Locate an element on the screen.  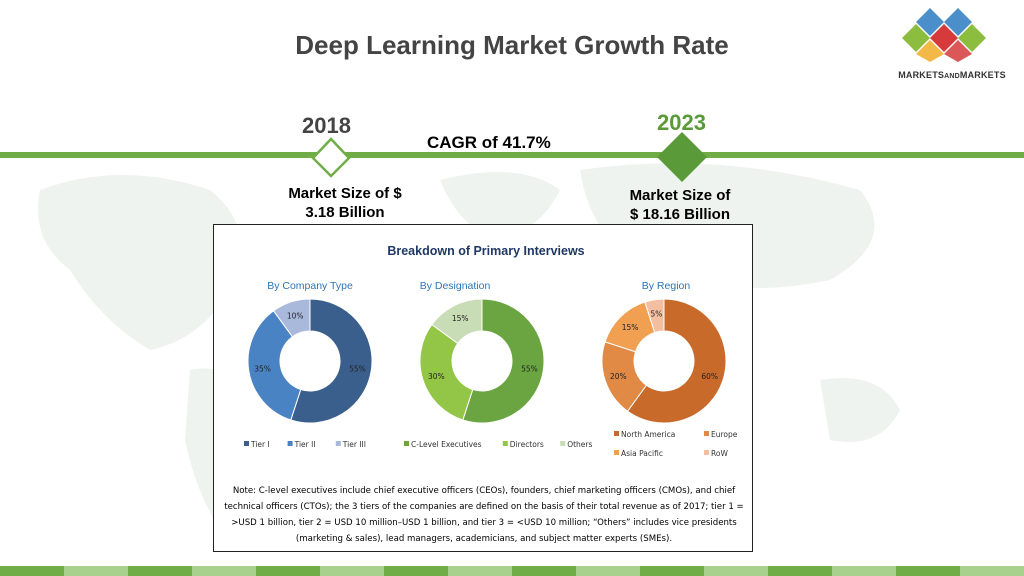
markets-and-markets-logo: MARKETSANDMARKETS is located at coordinates (952, 48).